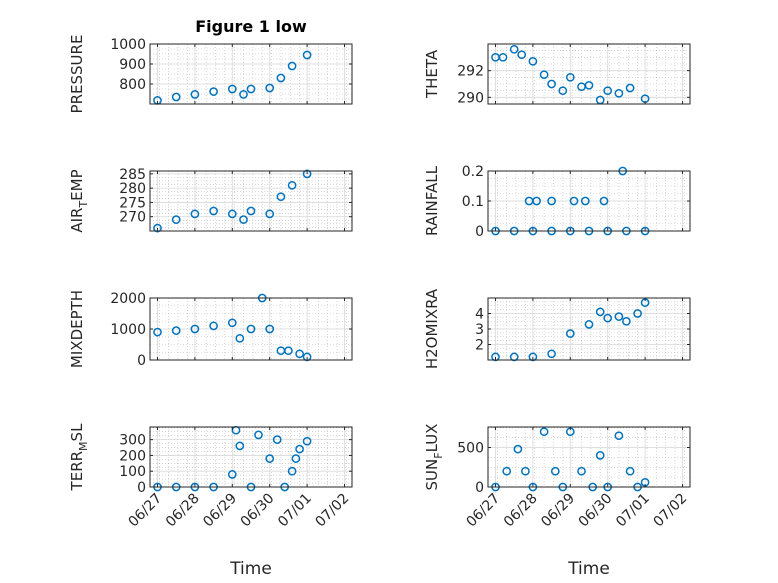  What do you see at coordinates (128, 45) in the screenshot?
I see `y-tick-label: 1000` at bounding box center [128, 45].